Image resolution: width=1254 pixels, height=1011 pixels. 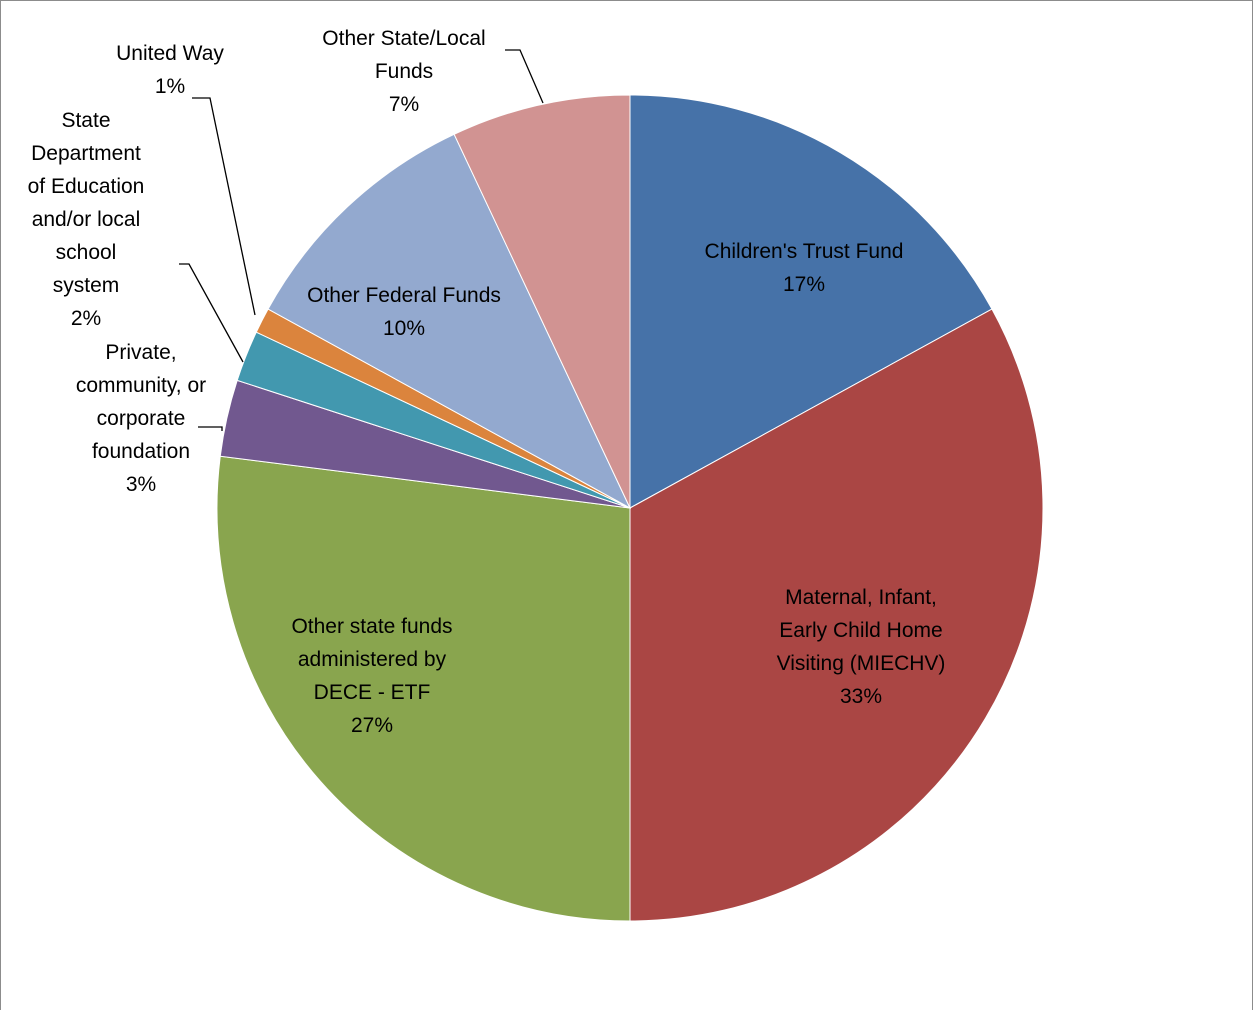 What do you see at coordinates (403, 38) in the screenshot?
I see `slice-label-line: Other State/Local` at bounding box center [403, 38].